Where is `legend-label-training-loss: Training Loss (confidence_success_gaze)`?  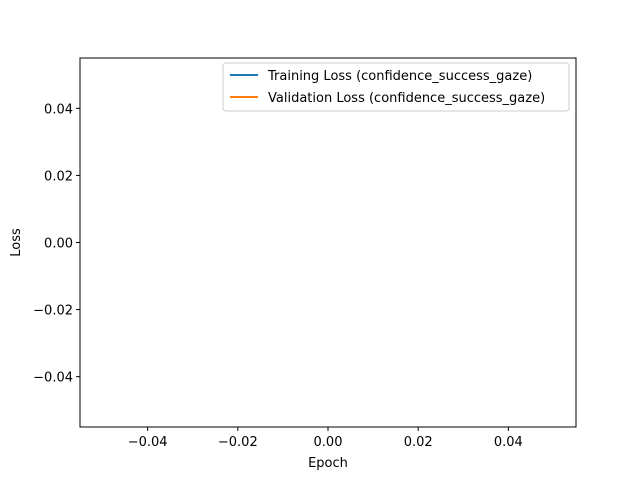
legend-label-training-loss: Training Loss (confidence_success_gaze) is located at coordinates (399, 76).